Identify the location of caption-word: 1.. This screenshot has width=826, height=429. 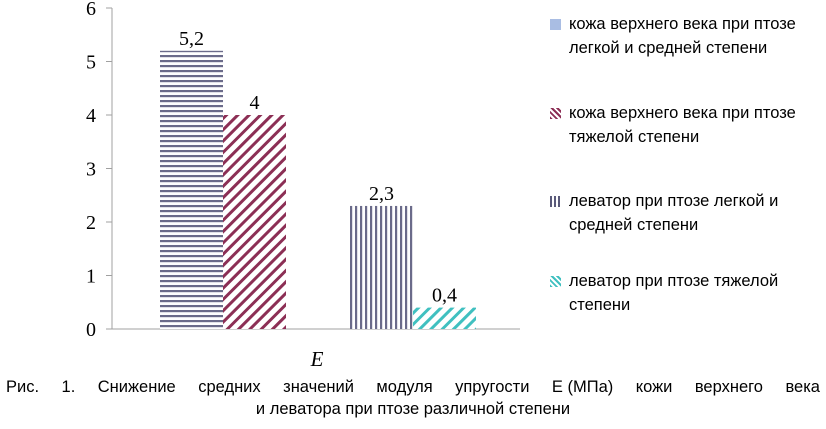
(68, 387).